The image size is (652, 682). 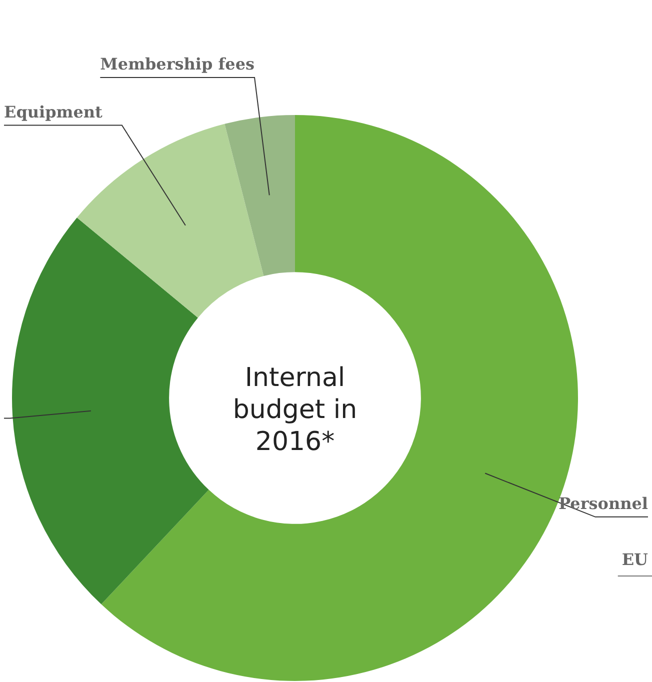 What do you see at coordinates (295, 410) in the screenshot?
I see `text: Internal budget in 2016*` at bounding box center [295, 410].